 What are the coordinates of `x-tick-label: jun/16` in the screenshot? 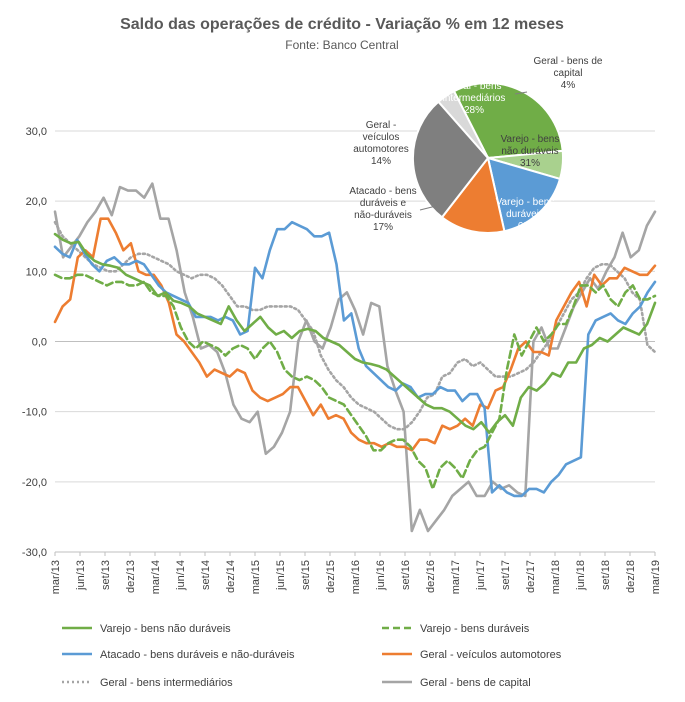 It's located at (381, 575).